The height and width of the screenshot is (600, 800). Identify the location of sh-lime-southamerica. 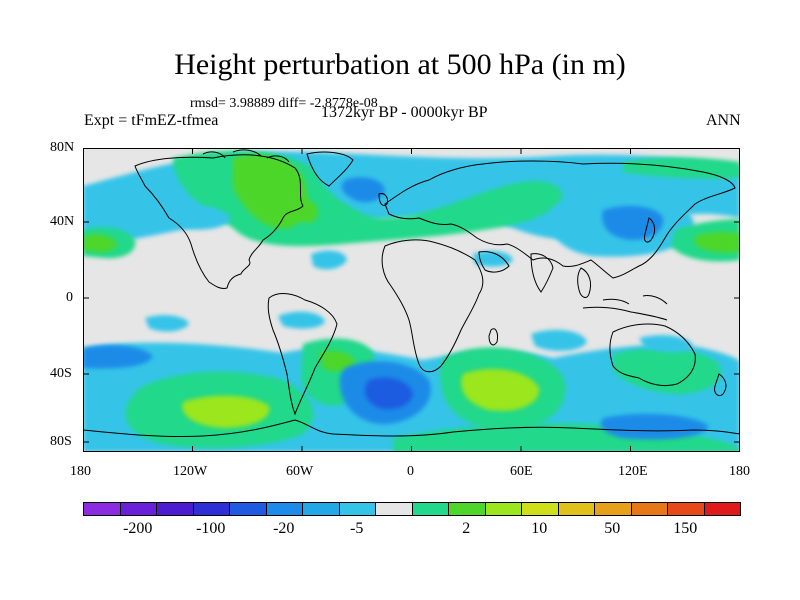
(337, 361).